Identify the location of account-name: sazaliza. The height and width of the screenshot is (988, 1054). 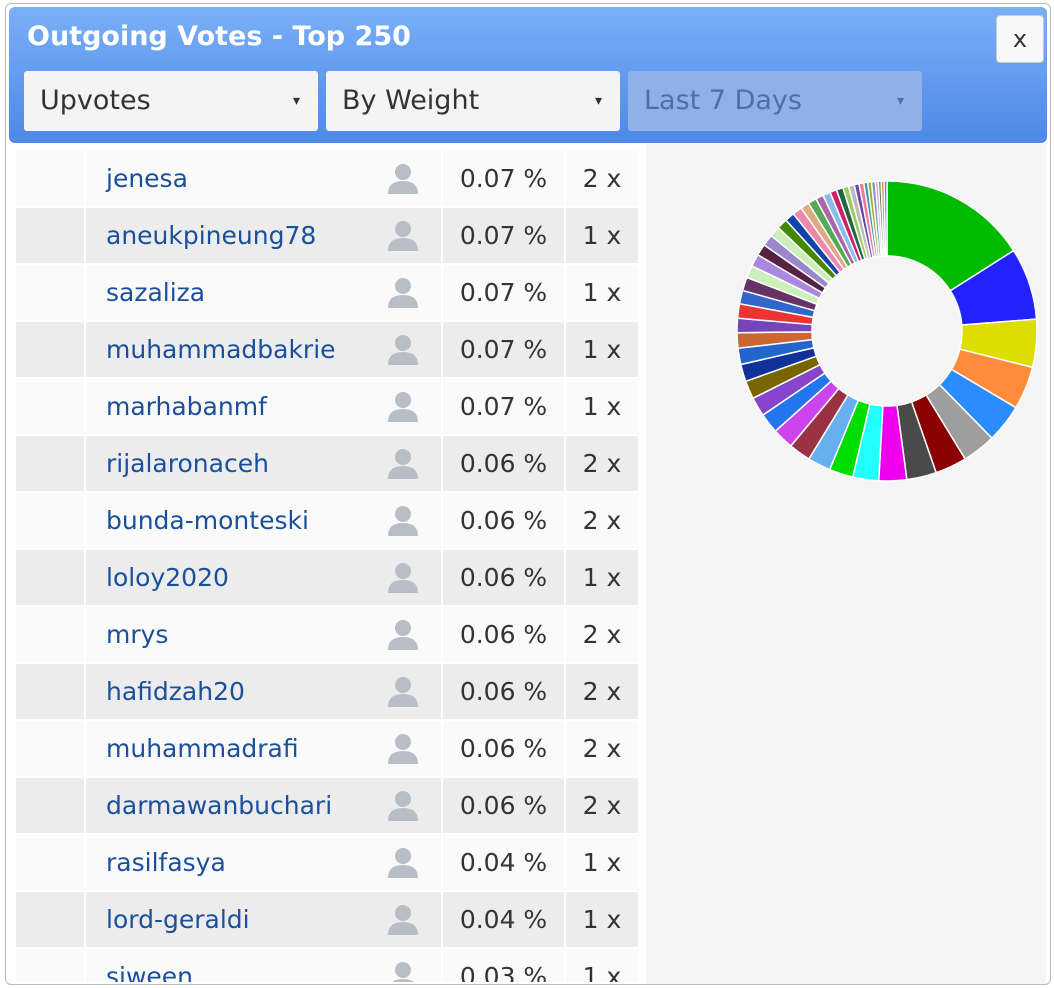
(264, 292).